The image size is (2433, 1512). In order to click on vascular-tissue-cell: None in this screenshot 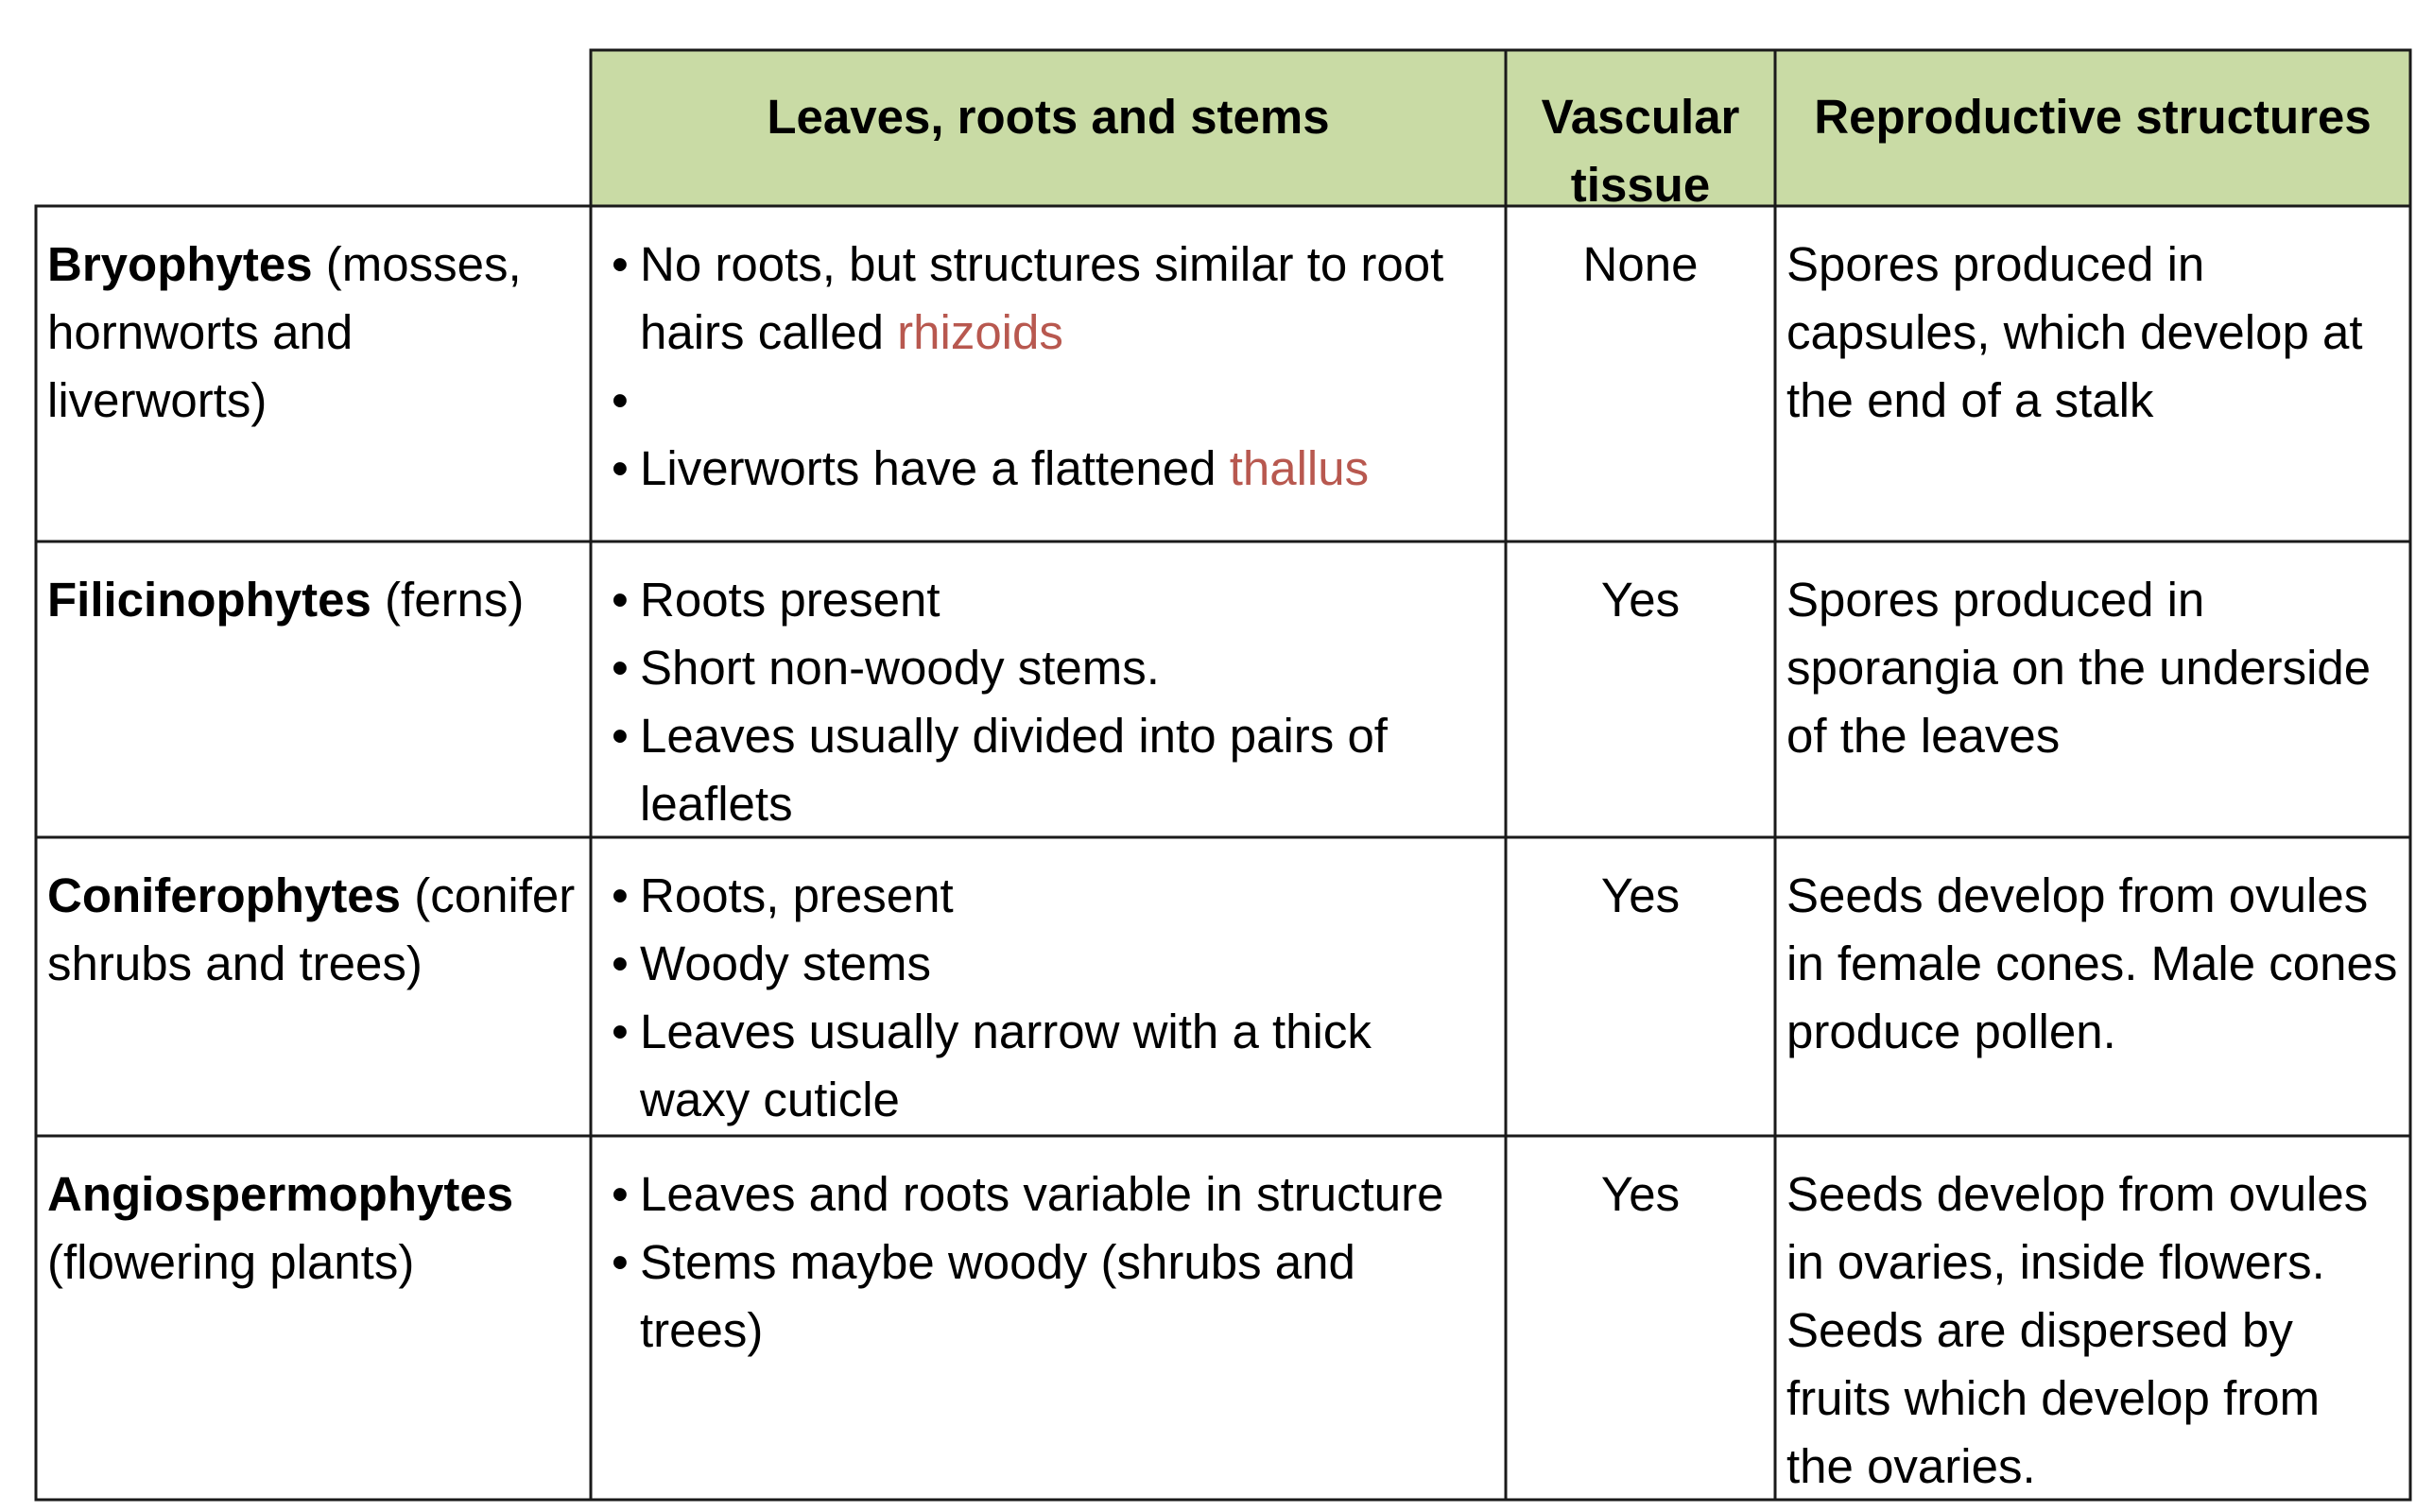, I will do `click(1641, 264)`.